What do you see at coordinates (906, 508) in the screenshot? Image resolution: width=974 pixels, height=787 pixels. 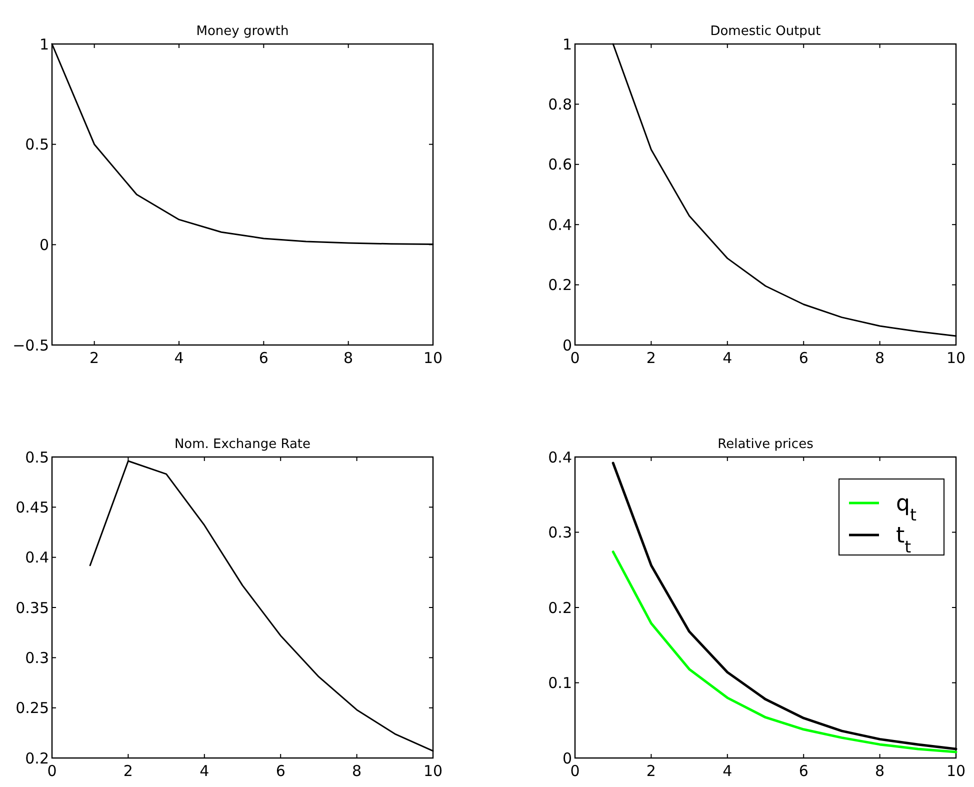 I see `legend-label: q$_{t}$` at bounding box center [906, 508].